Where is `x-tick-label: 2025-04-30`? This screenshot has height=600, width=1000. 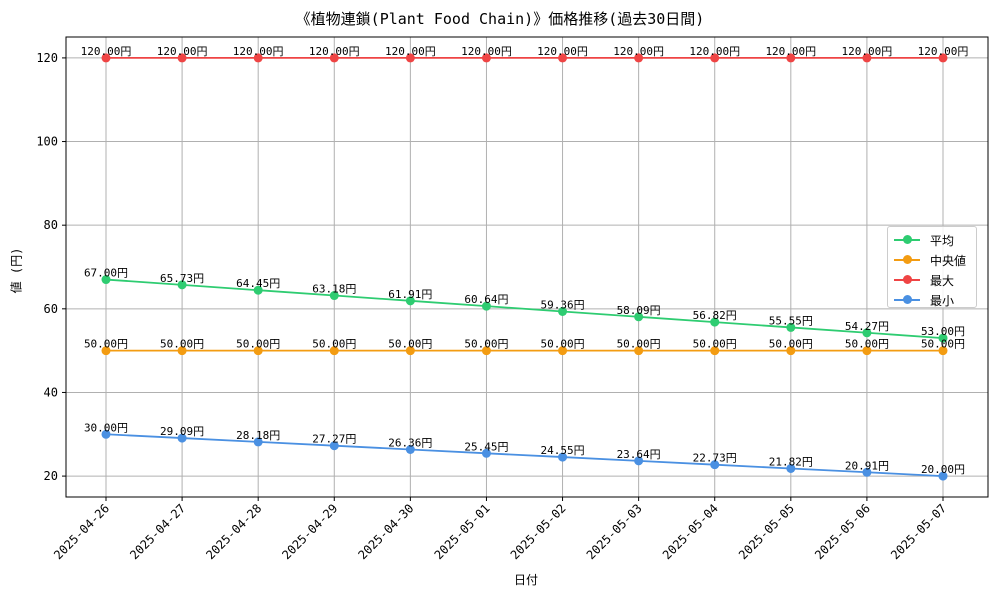 x-tick-label: 2025-04-30 is located at coordinates (385, 531).